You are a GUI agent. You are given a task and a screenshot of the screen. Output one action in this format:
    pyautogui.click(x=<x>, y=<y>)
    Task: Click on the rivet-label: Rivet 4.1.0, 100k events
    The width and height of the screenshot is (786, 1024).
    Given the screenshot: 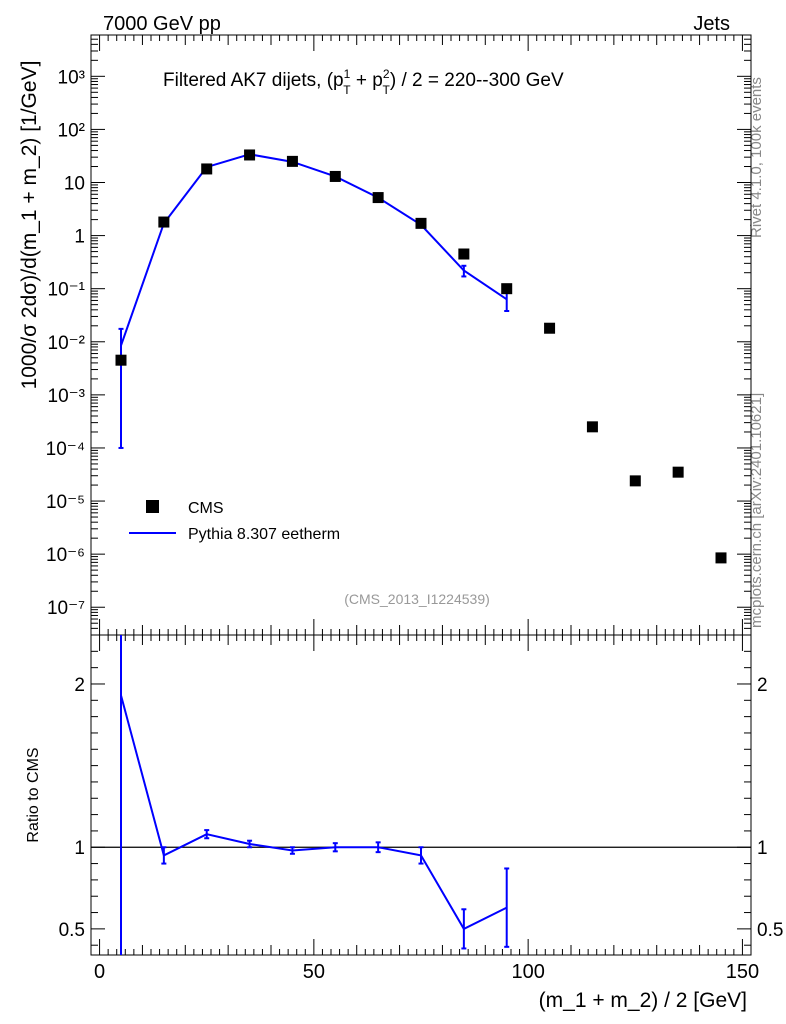 What is the action you would take?
    pyautogui.click(x=756, y=157)
    